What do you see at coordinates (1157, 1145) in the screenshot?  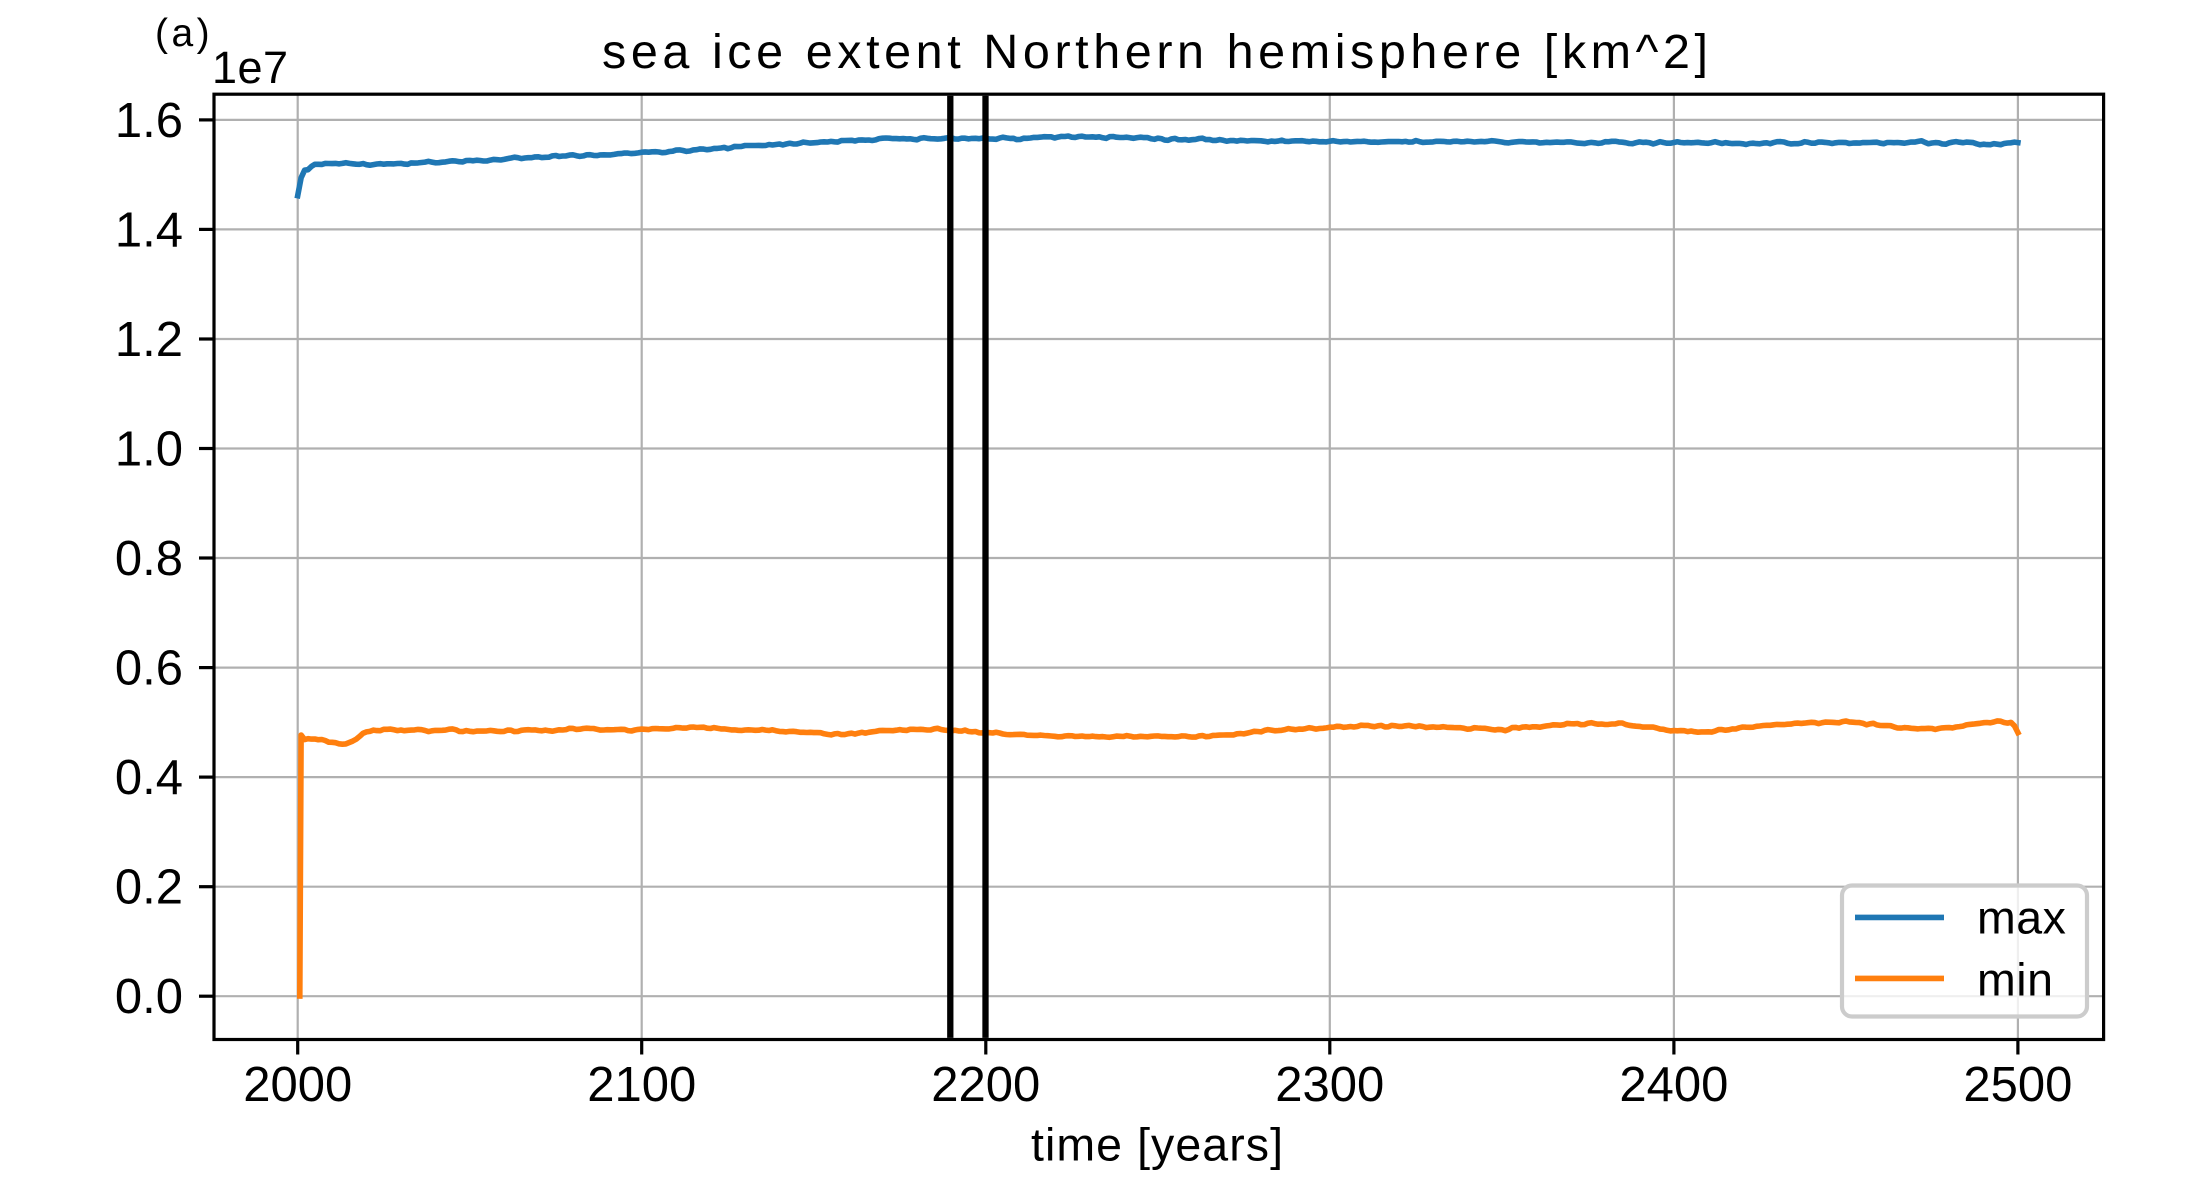 I see `svg-text: time [years]` at bounding box center [1157, 1145].